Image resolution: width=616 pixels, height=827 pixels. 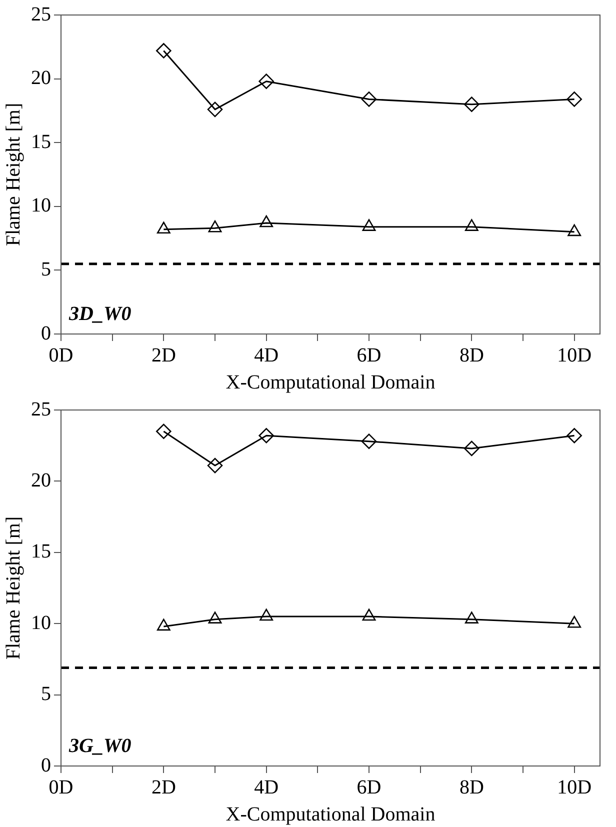 I want to click on annotation: 3G_W0, so click(x=100, y=746).